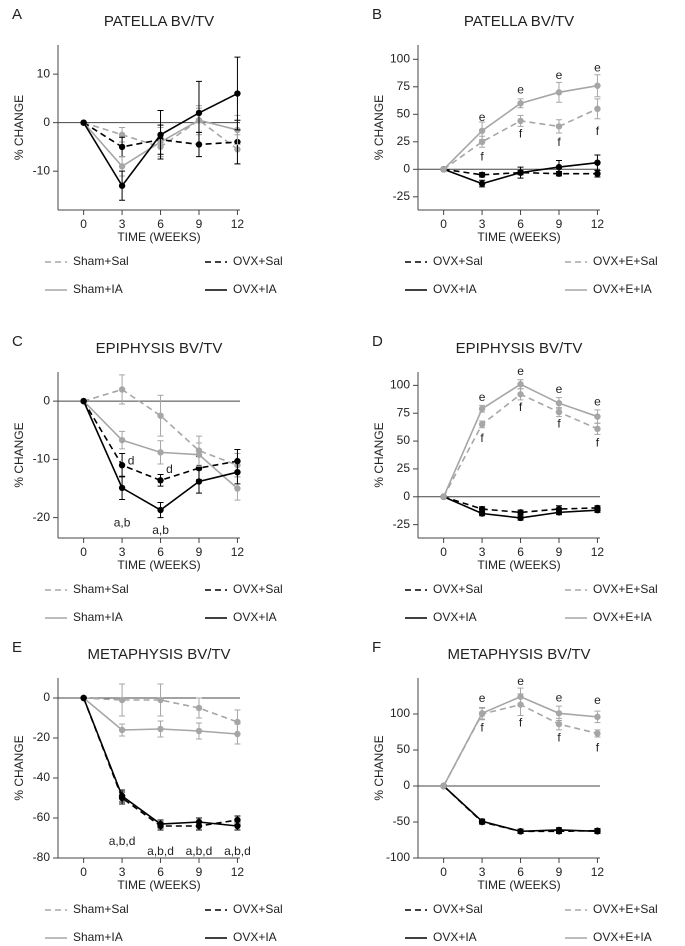 Image resolution: width=685 pixels, height=946 pixels. I want to click on panel-letter: C, so click(17, 341).